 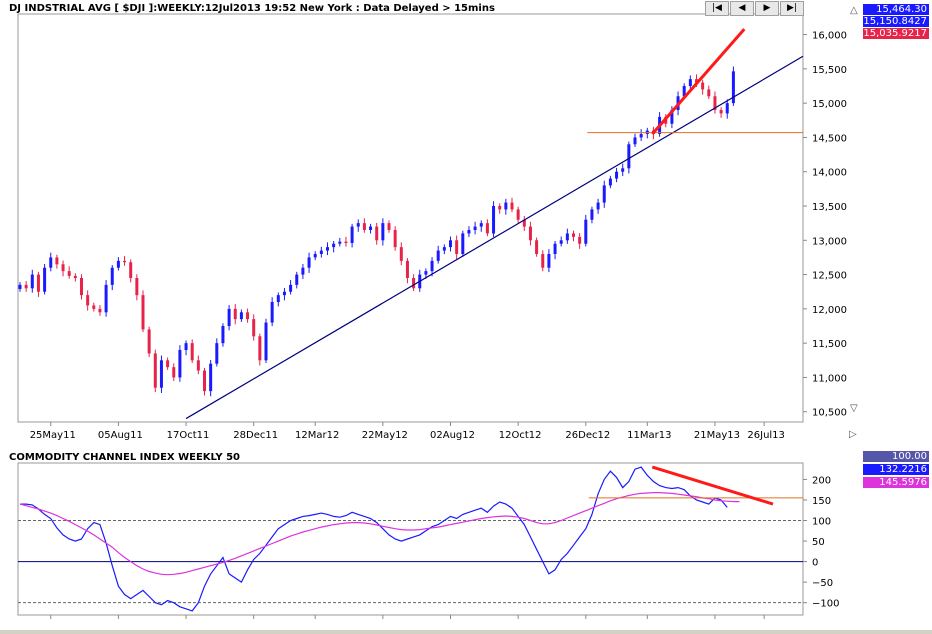 What do you see at coordinates (53, 435) in the screenshot?
I see `price-x-tick-label: 25May11` at bounding box center [53, 435].